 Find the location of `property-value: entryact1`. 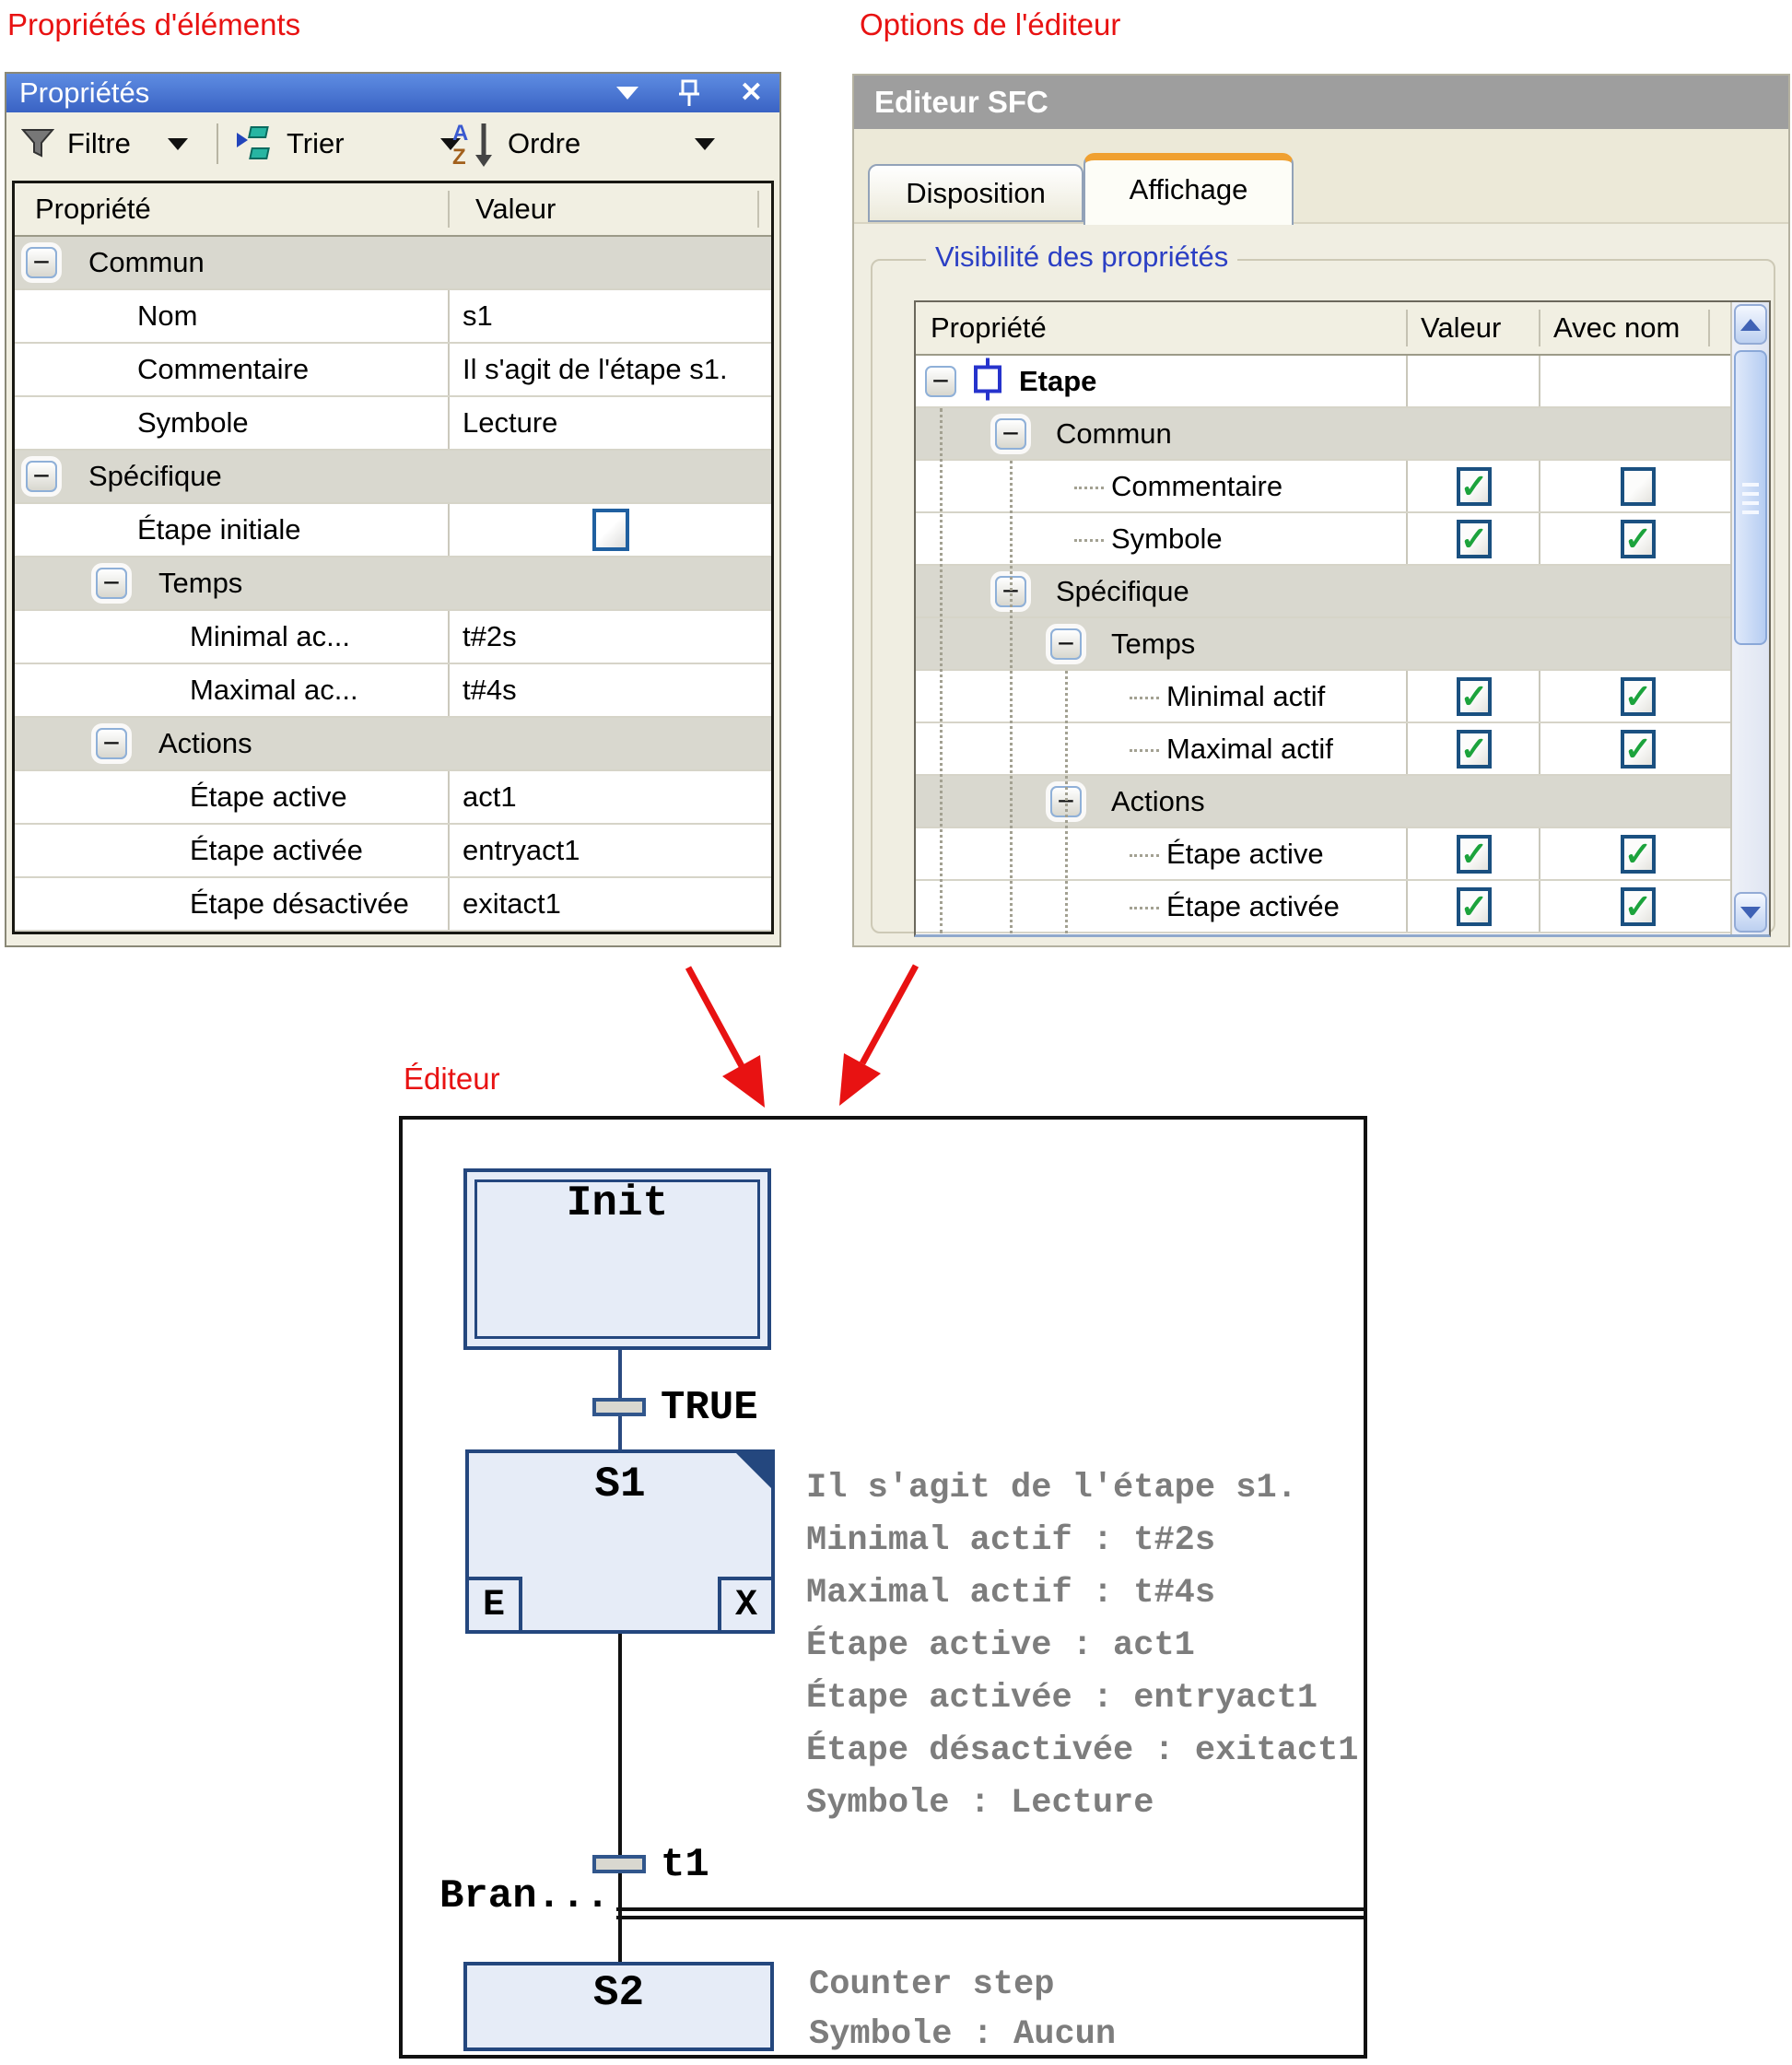

property-value: entryact1 is located at coordinates (609, 850).